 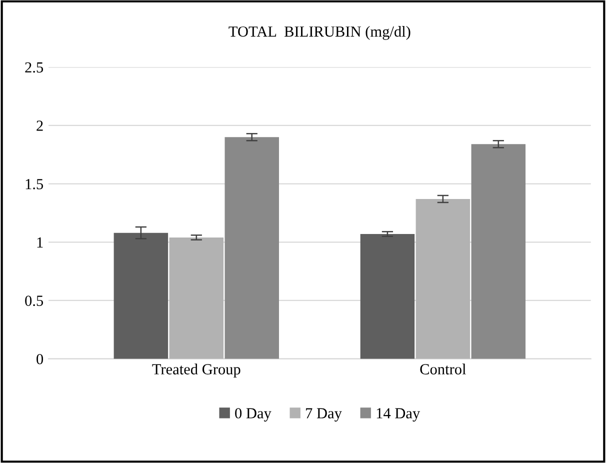 What do you see at coordinates (324, 415) in the screenshot?
I see `legend-label: 7 Day` at bounding box center [324, 415].